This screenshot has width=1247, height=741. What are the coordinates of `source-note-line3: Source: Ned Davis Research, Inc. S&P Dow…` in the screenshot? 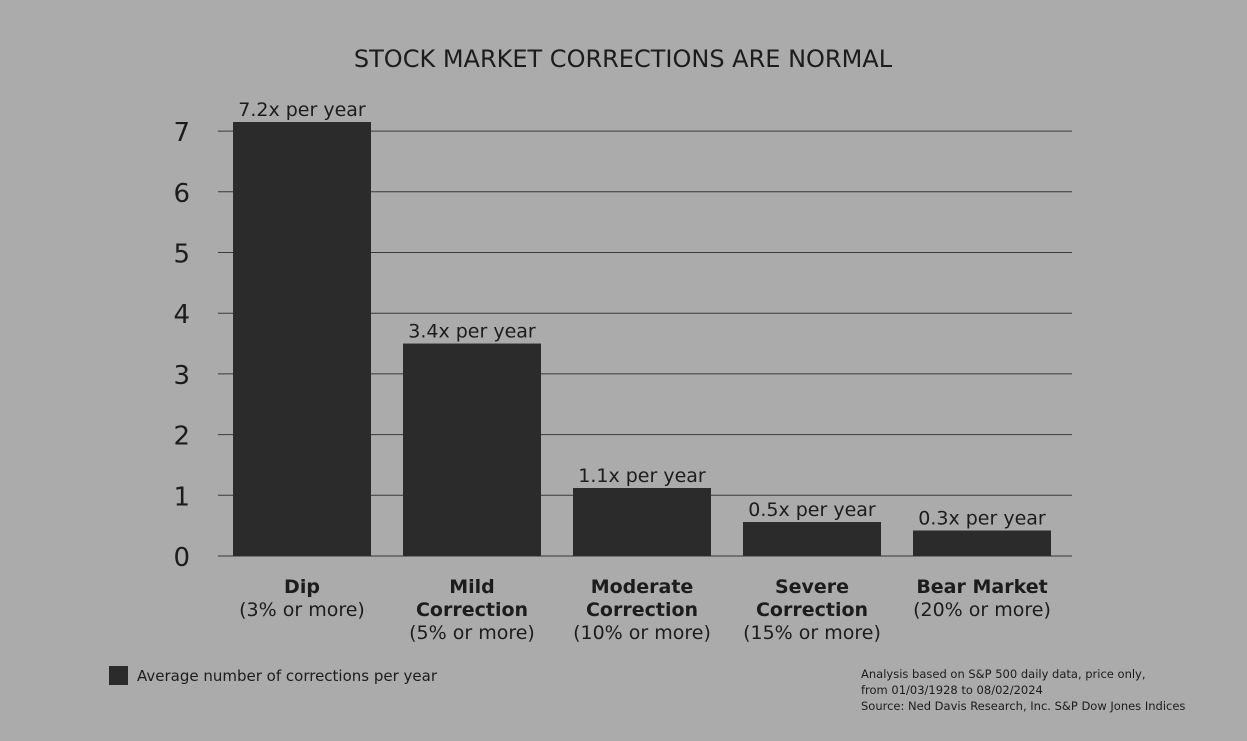 It's located at (1023, 706).